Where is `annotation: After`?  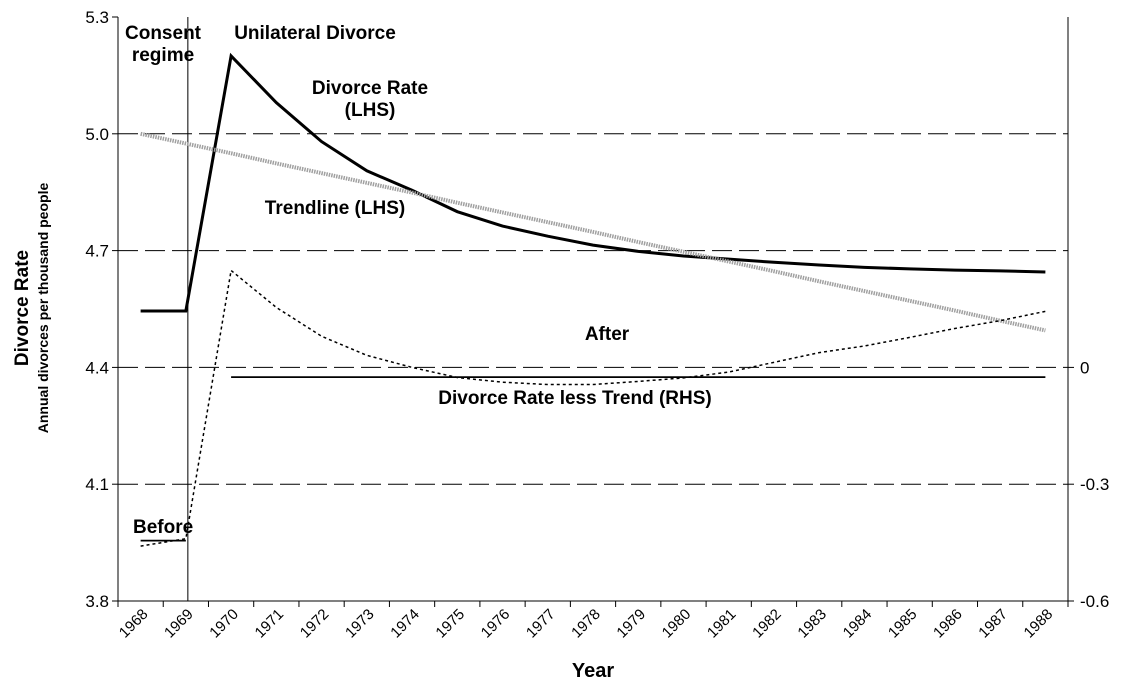 annotation: After is located at coordinates (607, 334).